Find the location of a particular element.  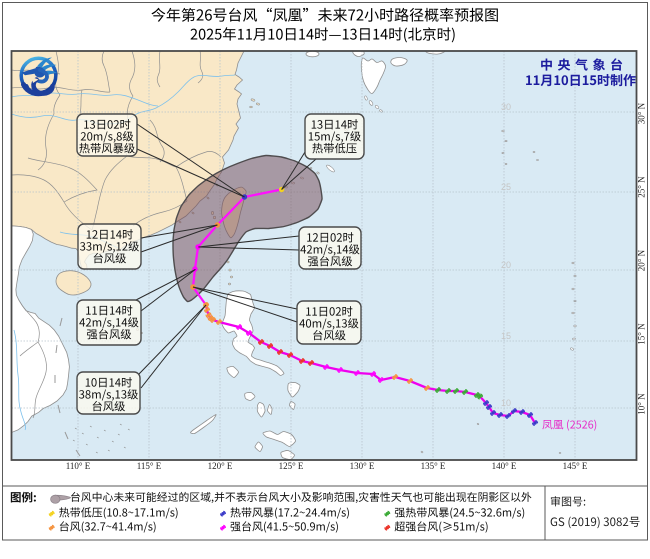

svg-text: 15° N is located at coordinates (642, 334).